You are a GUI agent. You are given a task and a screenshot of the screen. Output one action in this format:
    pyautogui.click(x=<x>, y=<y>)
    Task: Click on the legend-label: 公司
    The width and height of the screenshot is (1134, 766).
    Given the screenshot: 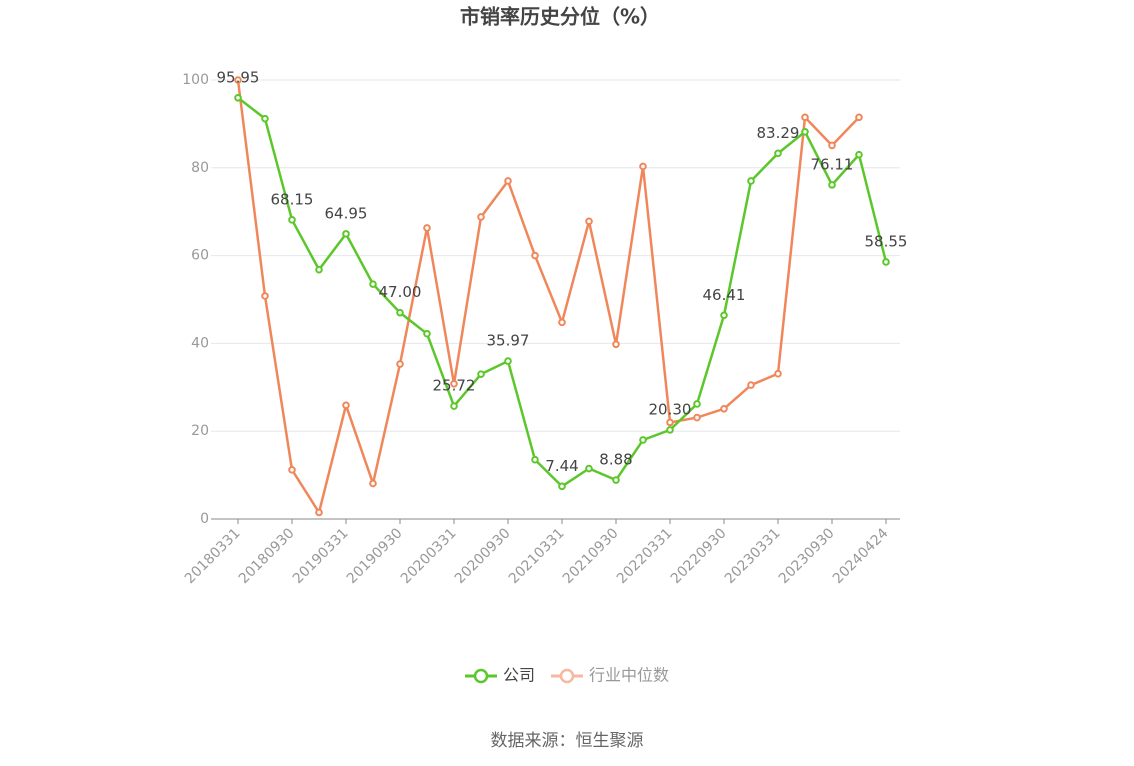 What is the action you would take?
    pyautogui.click(x=519, y=675)
    